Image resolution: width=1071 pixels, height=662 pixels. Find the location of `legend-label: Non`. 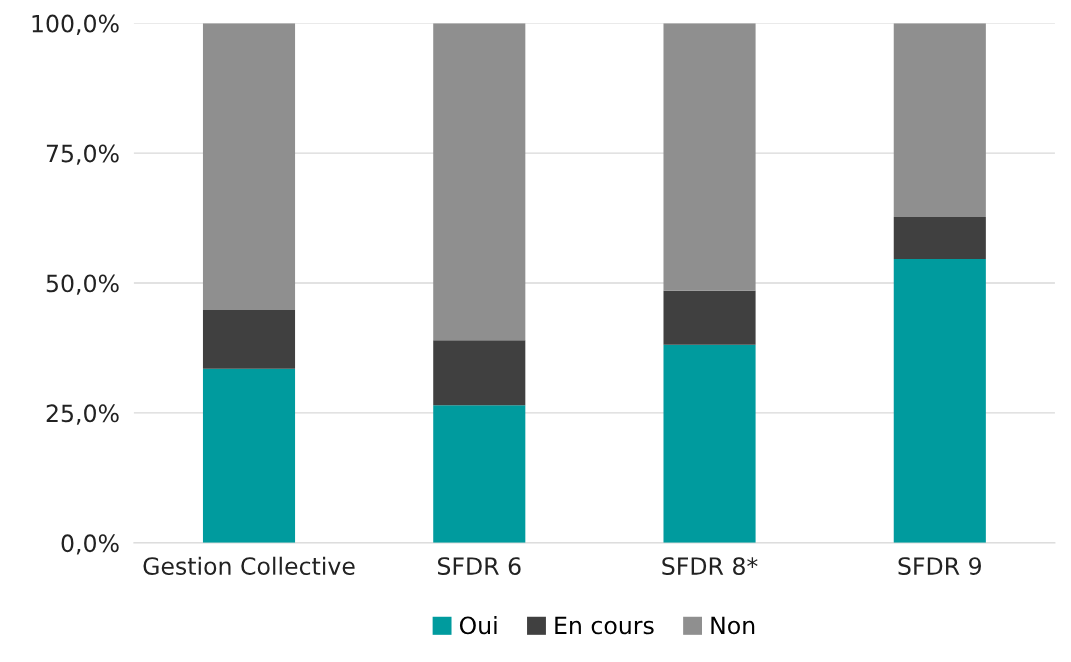

legend-label: Non is located at coordinates (733, 625).